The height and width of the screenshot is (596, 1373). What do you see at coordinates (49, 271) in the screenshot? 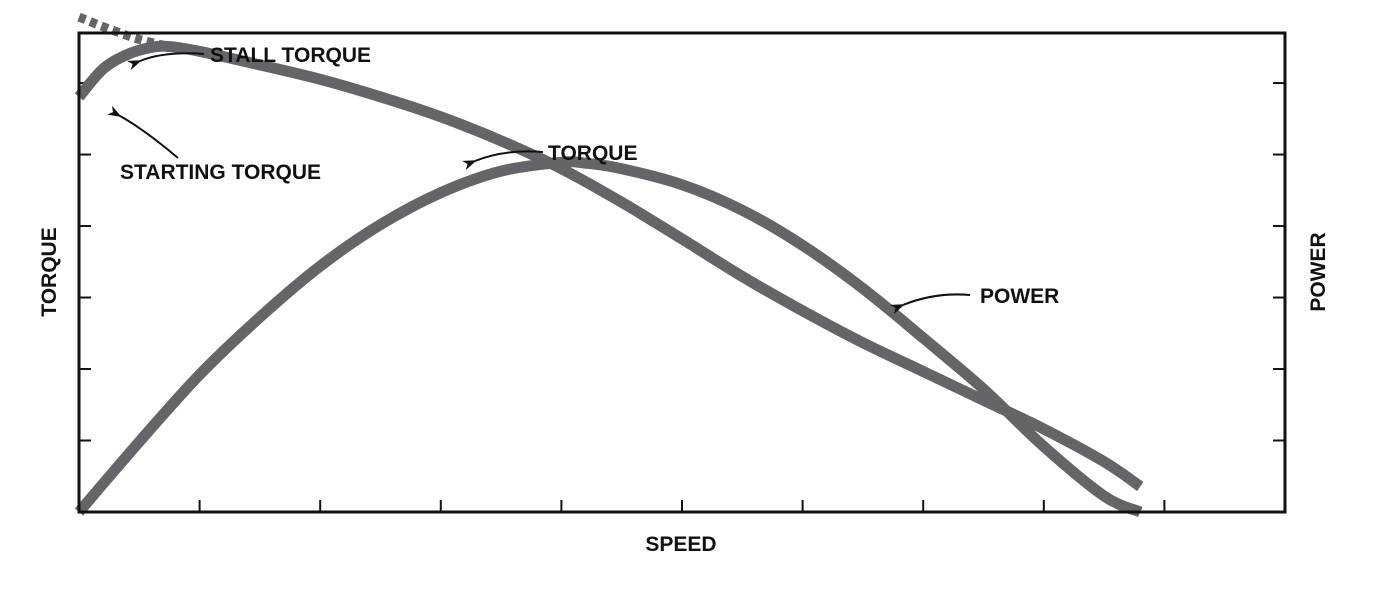
I see `y-axis-label: TORQUE` at bounding box center [49, 271].